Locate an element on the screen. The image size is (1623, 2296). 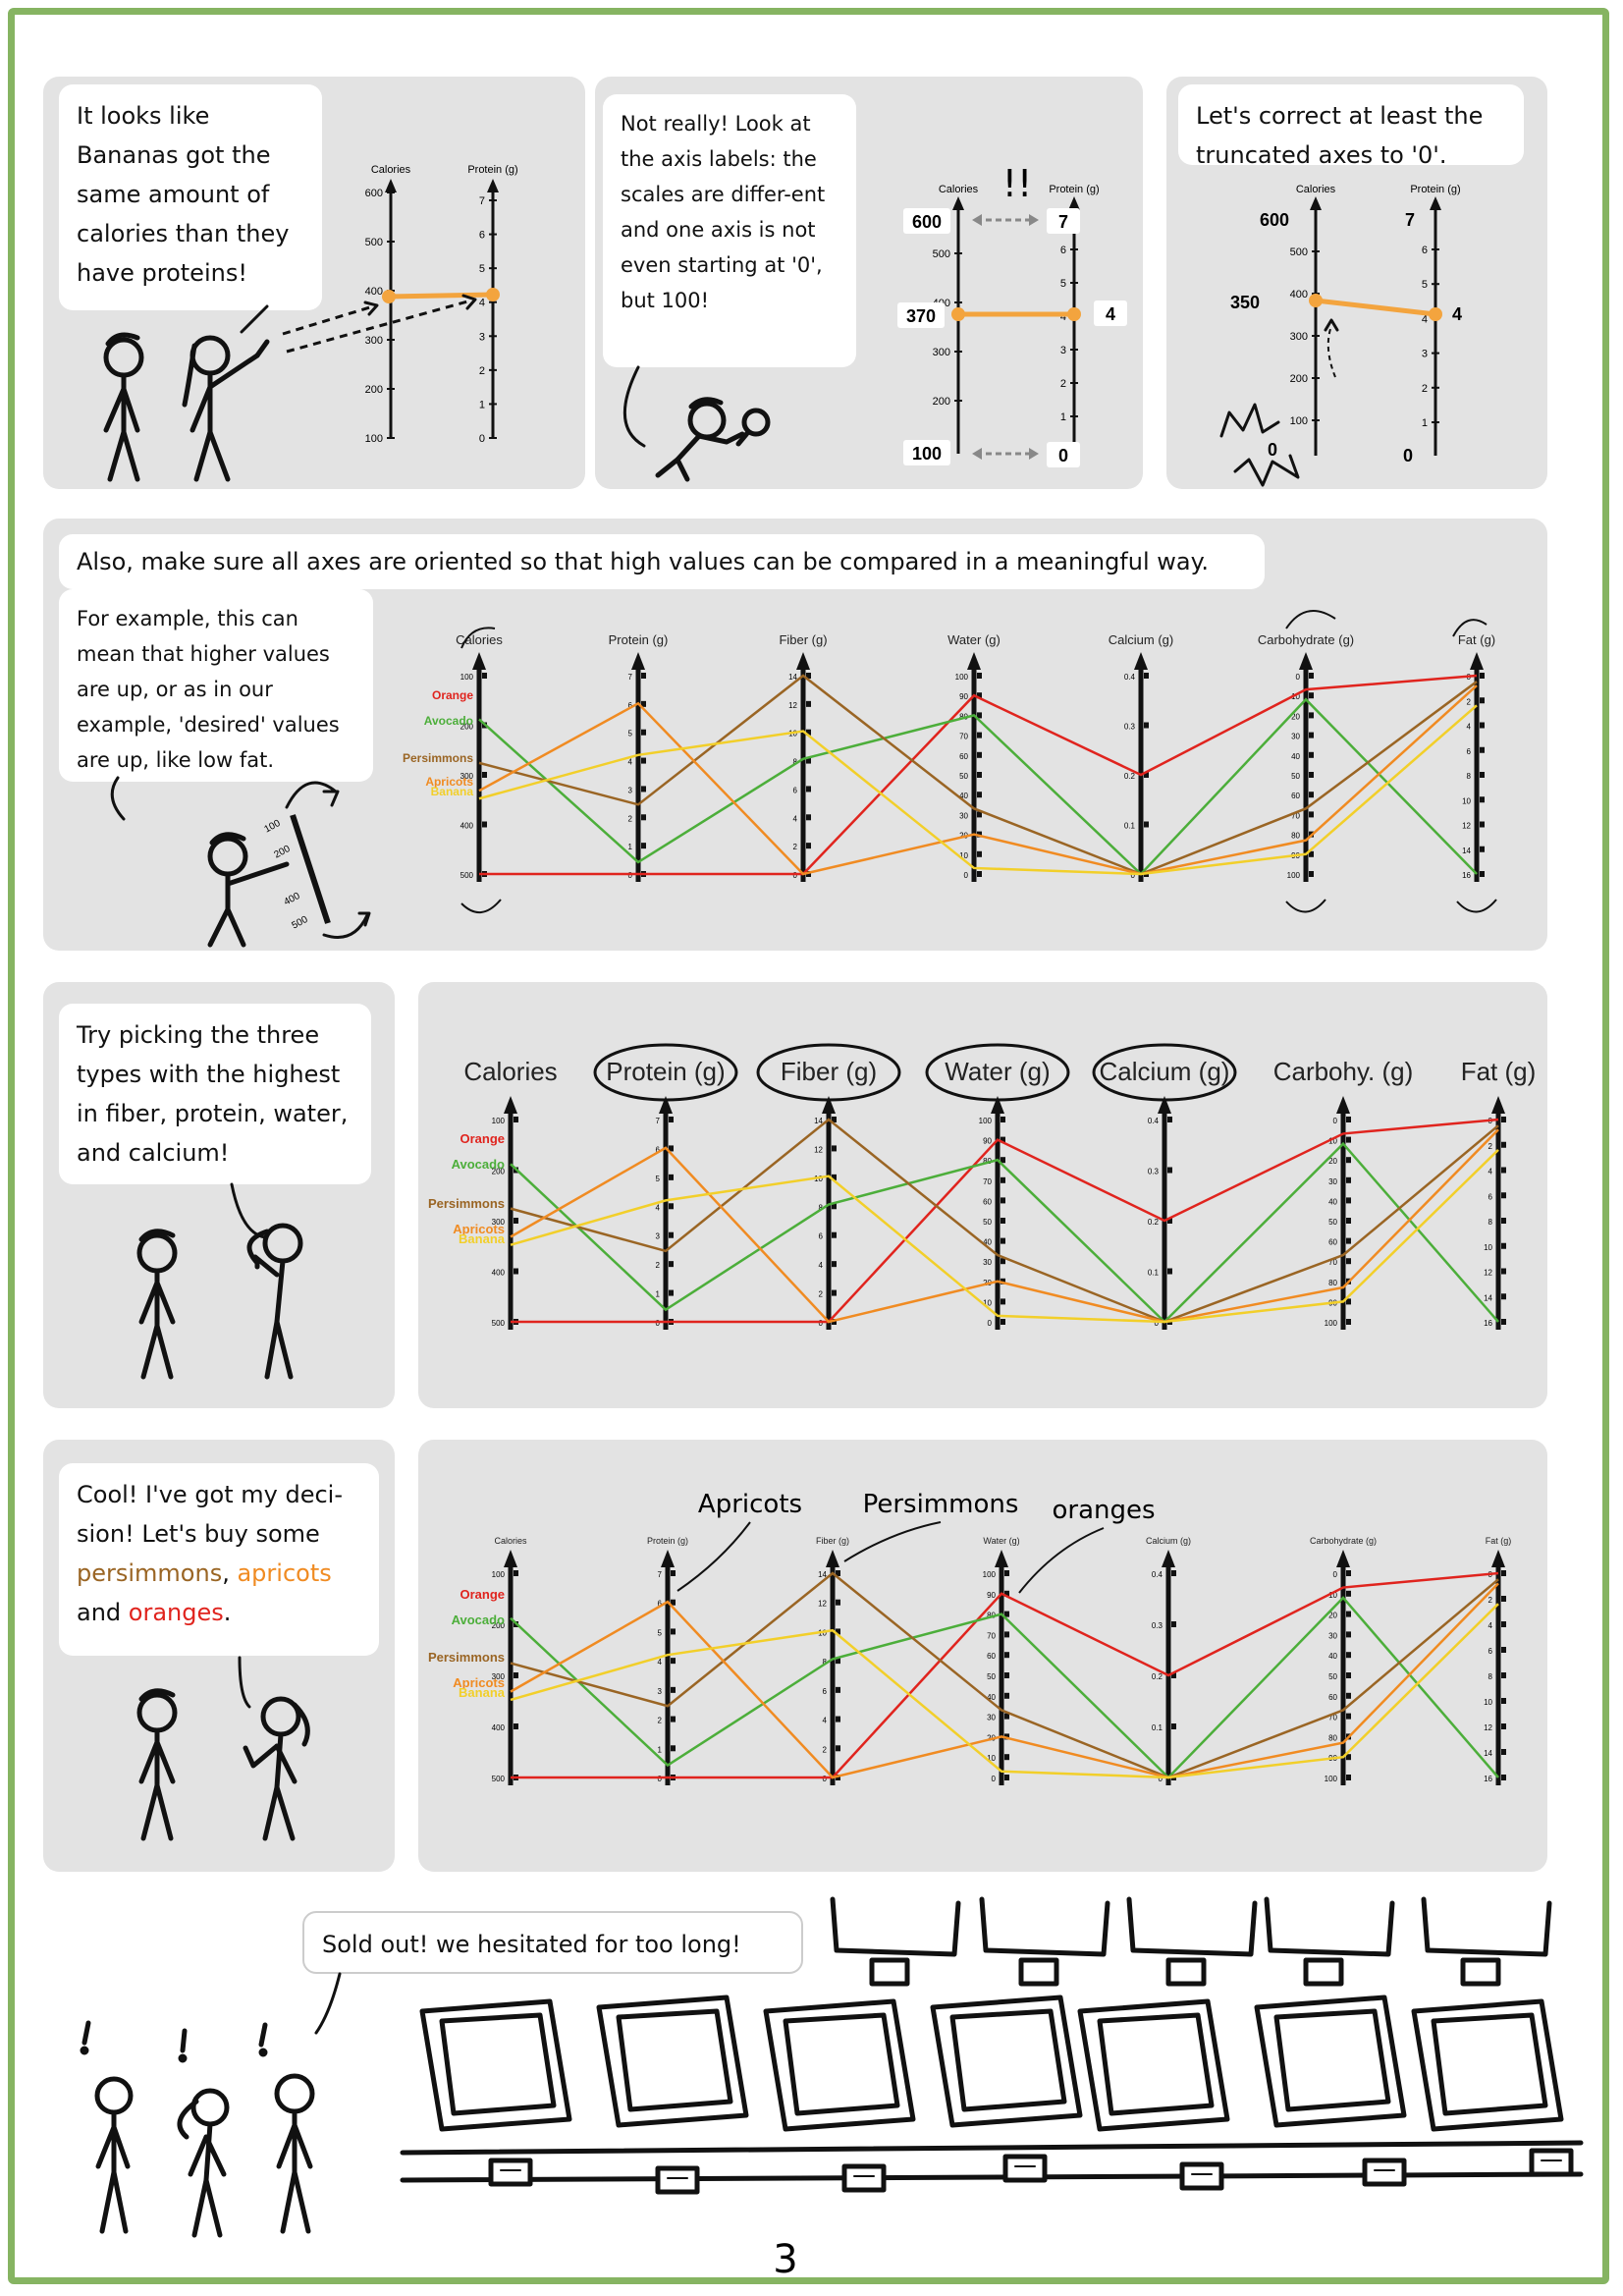
circled-axis-title is located at coordinates (1164, 1072).